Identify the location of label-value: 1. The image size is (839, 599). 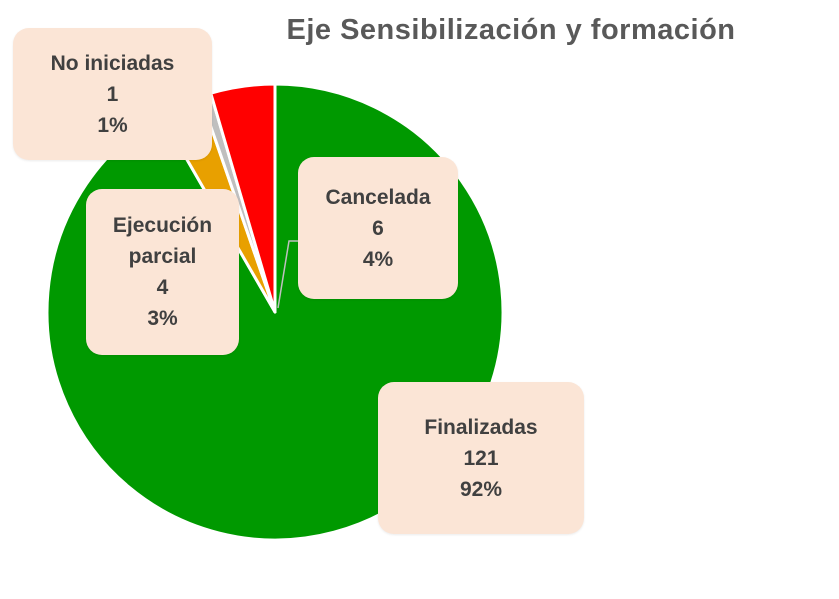
(112, 94).